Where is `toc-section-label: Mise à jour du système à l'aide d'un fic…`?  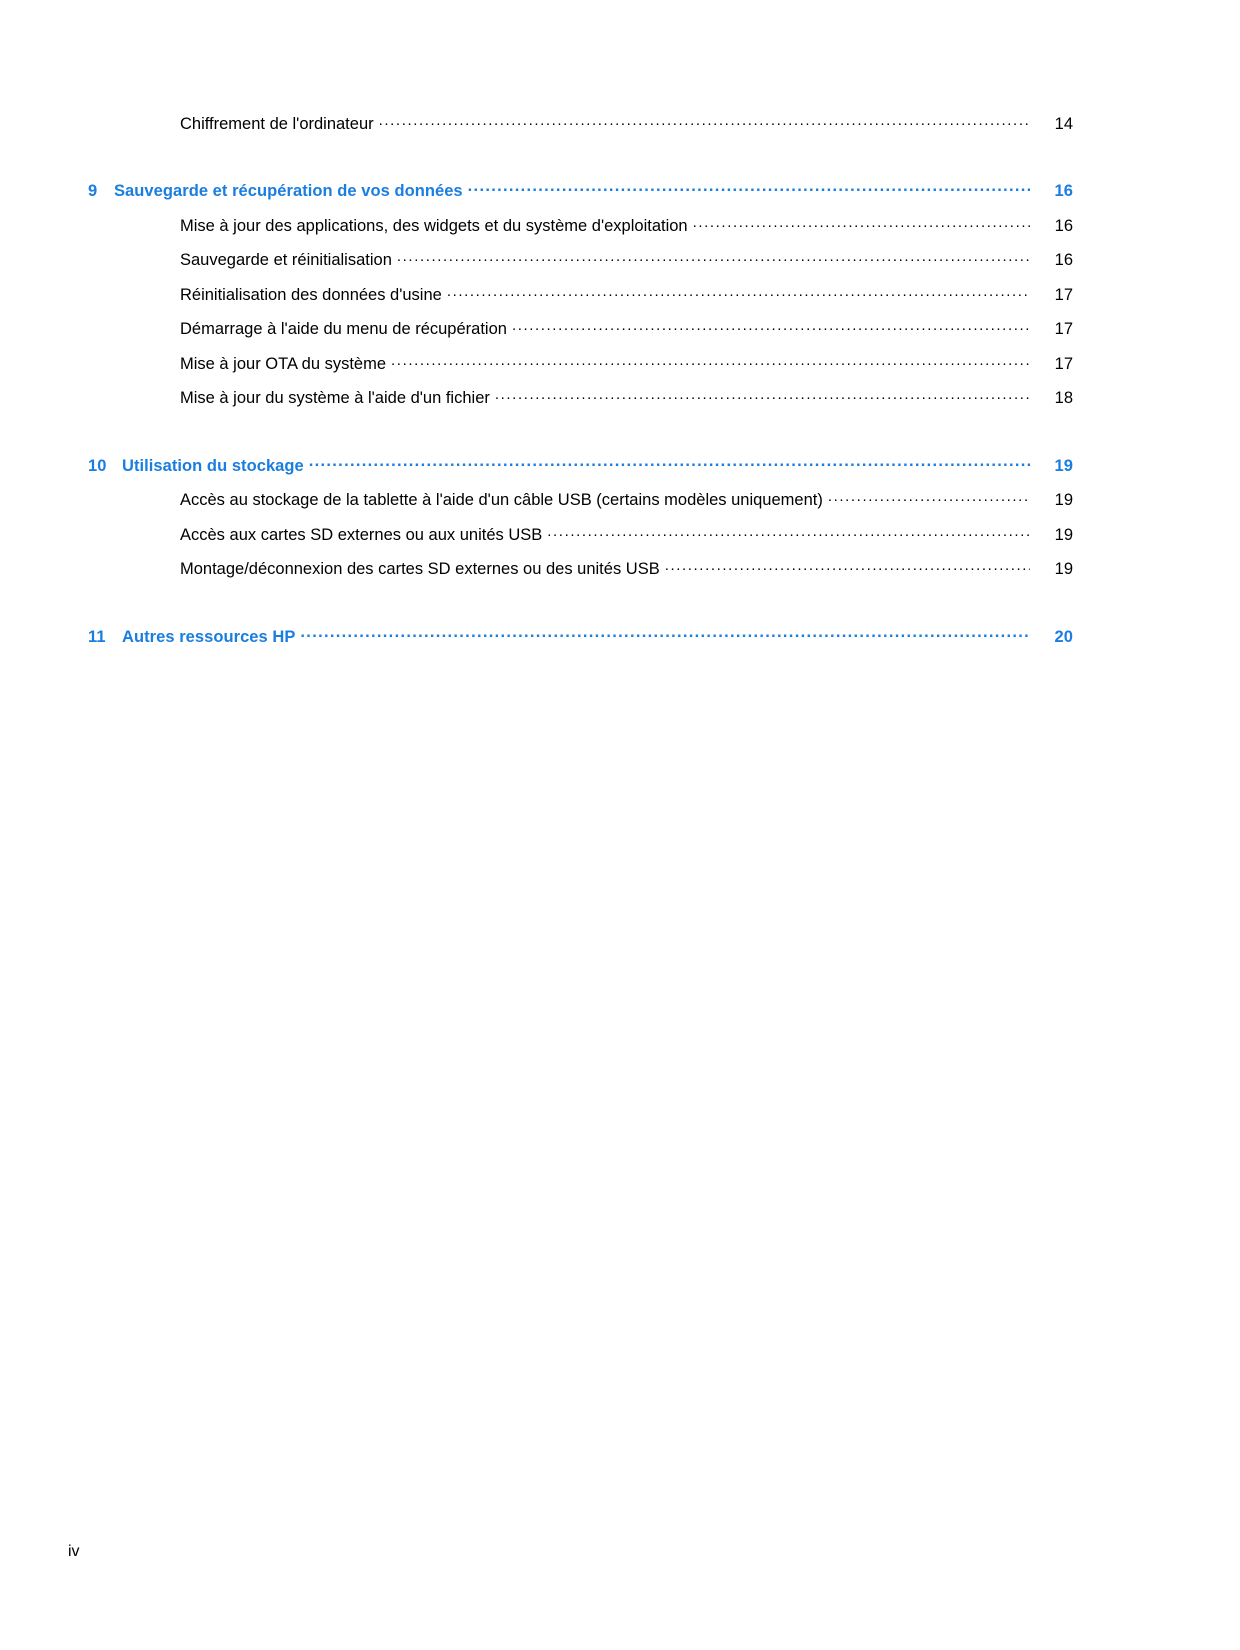
toc-section-label: Mise à jour du système à l'aide d'un fic… is located at coordinates (335, 398).